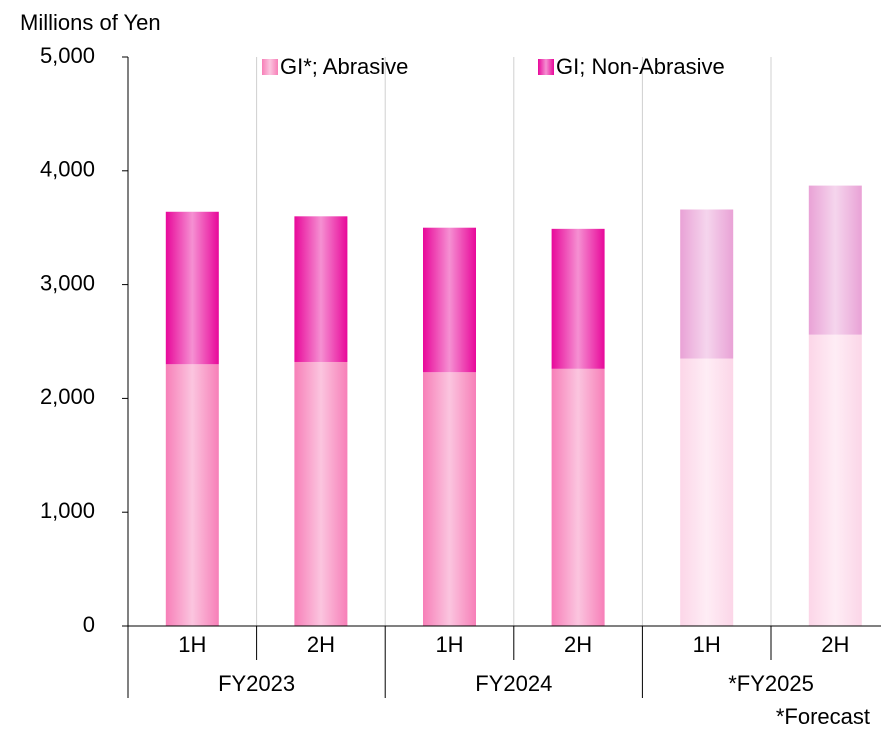 This screenshot has width=881, height=730. Describe the element at coordinates (256, 683) in the screenshot. I see `group-label: FY2023` at that location.